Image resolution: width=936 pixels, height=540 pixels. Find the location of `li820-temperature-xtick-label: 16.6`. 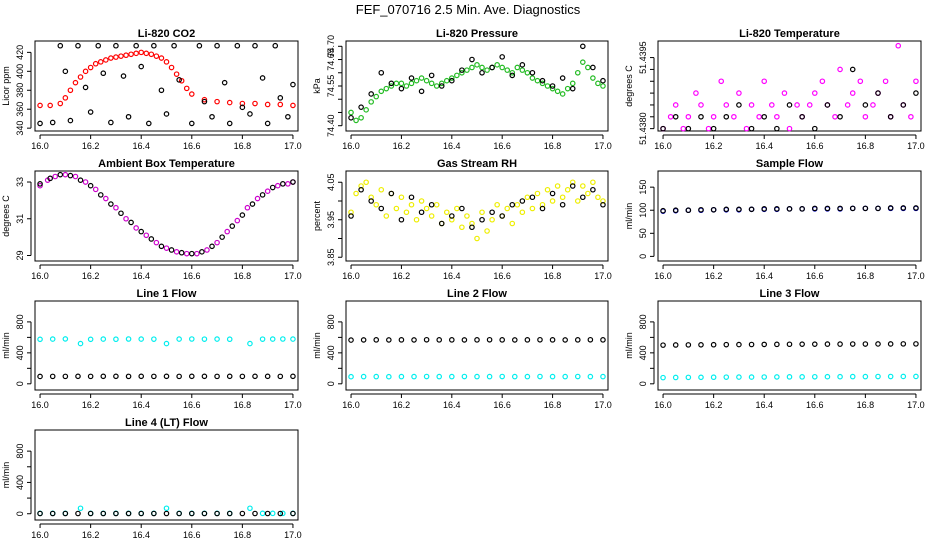

li820-temperature-xtick-label: 16.6 is located at coordinates (815, 146).